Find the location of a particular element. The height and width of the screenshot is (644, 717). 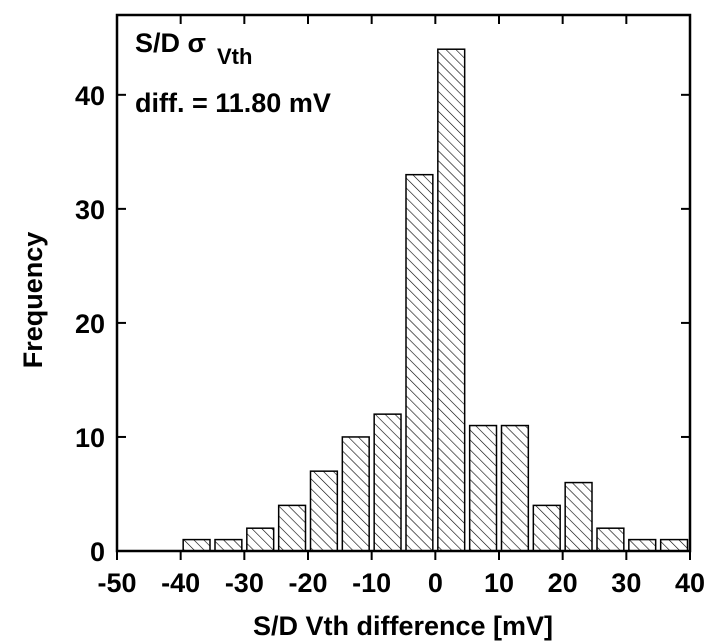

x-tick-label: 10 is located at coordinates (499, 583).